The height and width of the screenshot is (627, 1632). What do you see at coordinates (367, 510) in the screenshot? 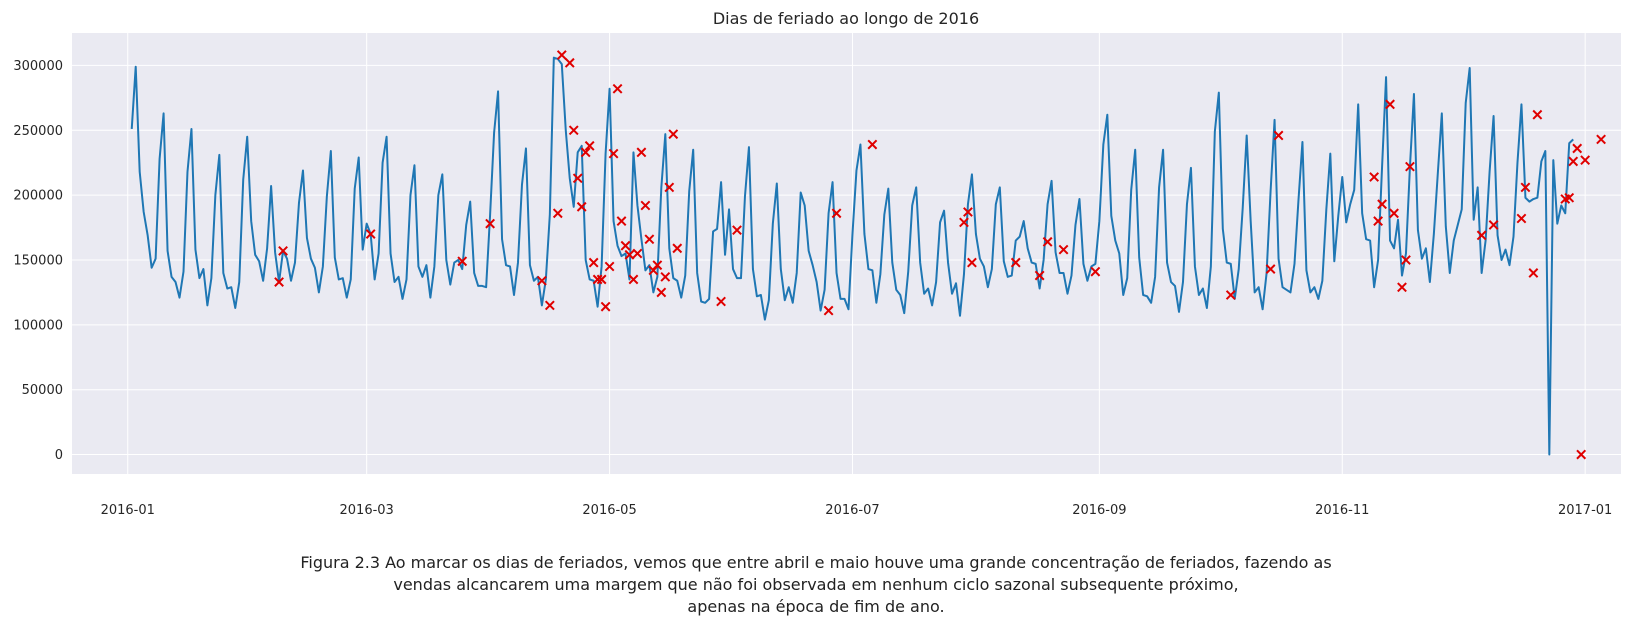
I see `x-tick-label: 2016-03` at bounding box center [367, 510].